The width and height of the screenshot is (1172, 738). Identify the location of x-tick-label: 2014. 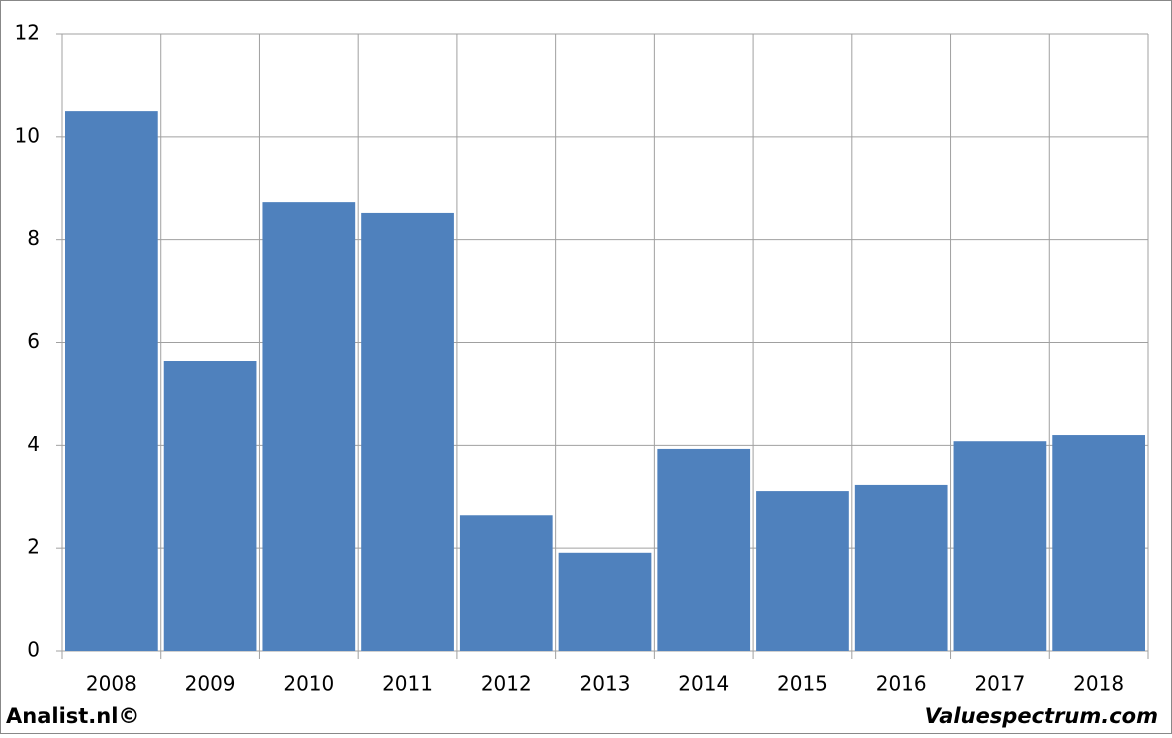
(703, 684).